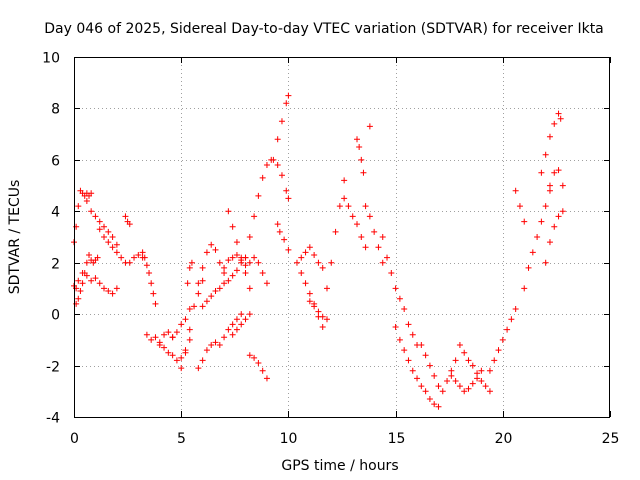  Describe the element at coordinates (55, 162) in the screenshot. I see `y-tick-label: 6` at that location.